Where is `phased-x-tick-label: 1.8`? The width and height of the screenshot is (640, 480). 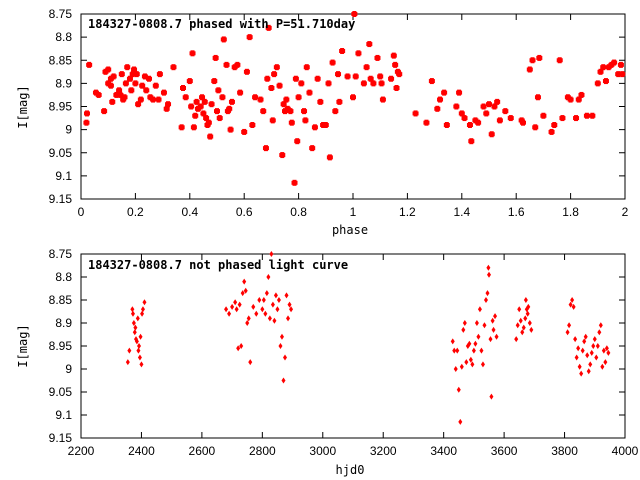 phased-x-tick-label: 1.8 is located at coordinates (570, 212).